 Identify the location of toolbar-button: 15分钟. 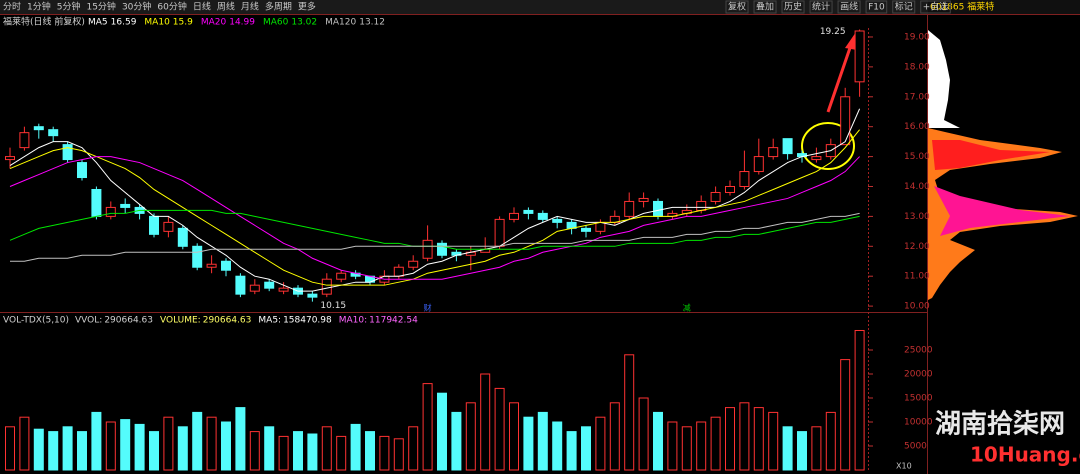
(100, 7).